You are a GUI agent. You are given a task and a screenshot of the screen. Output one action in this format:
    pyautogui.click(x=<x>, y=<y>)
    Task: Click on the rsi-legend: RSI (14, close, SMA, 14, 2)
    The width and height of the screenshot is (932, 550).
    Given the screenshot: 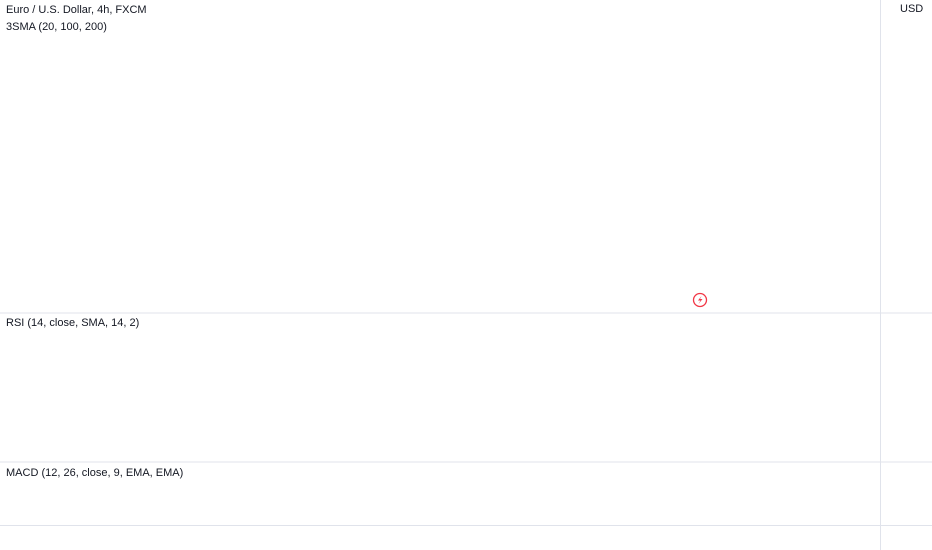 What is the action you would take?
    pyautogui.click(x=72, y=323)
    